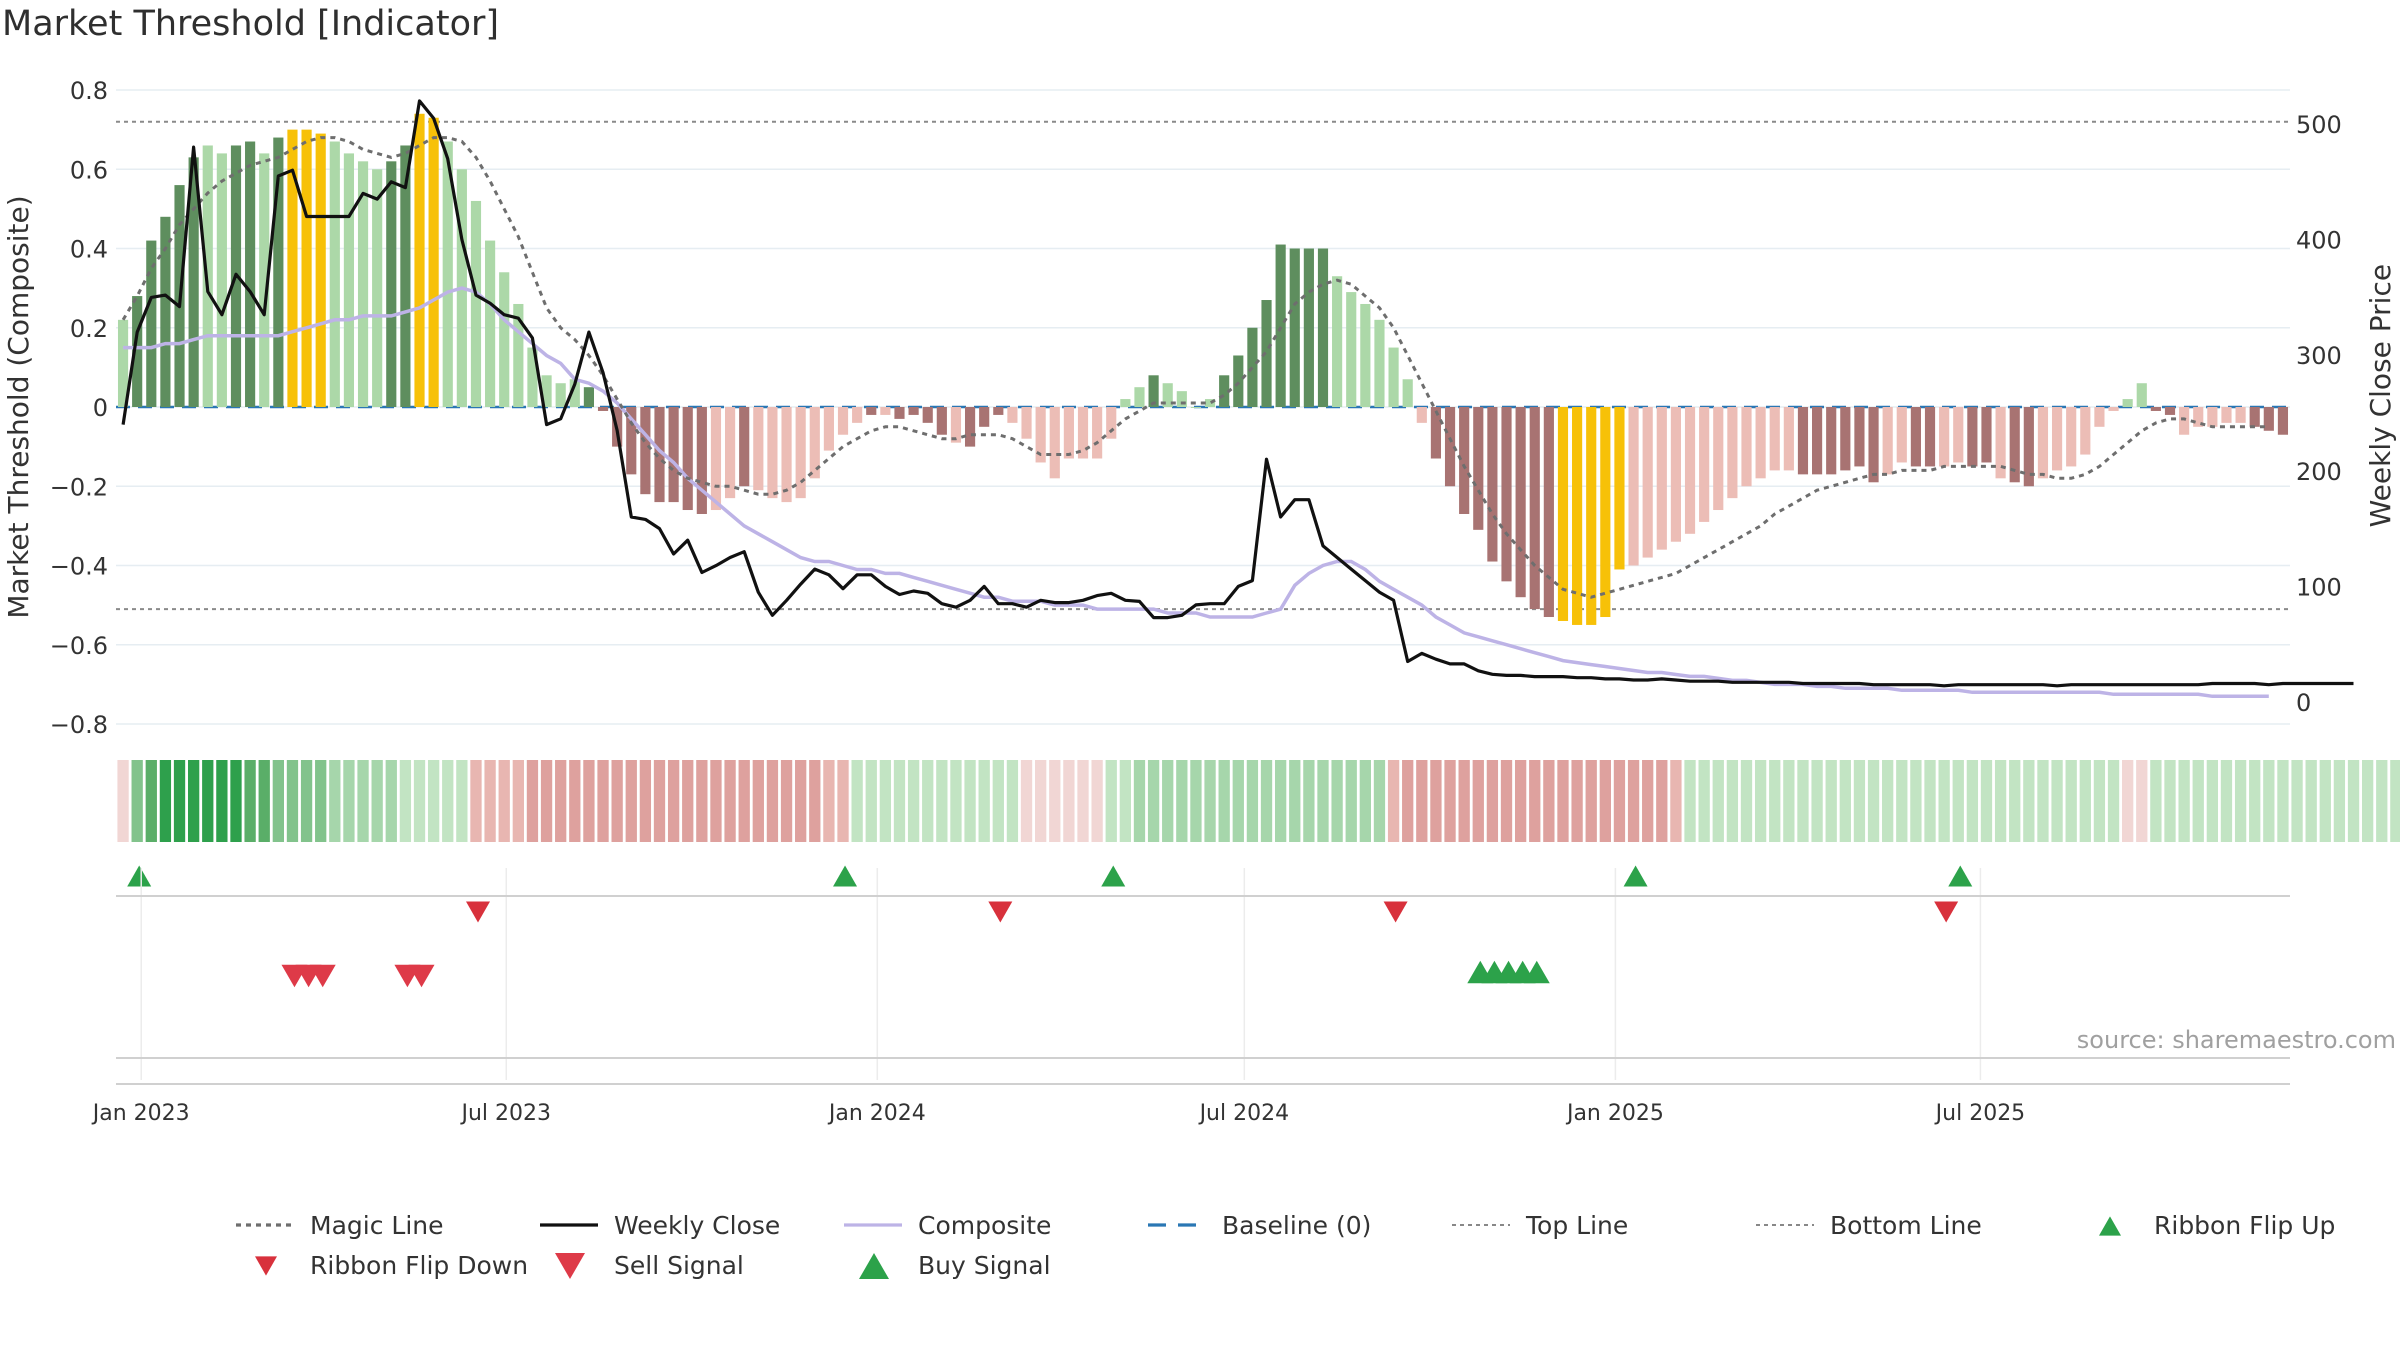 The width and height of the screenshot is (2400, 1350). Describe the element at coordinates (984, 1225) in the screenshot. I see `legend-label: Composite` at that location.